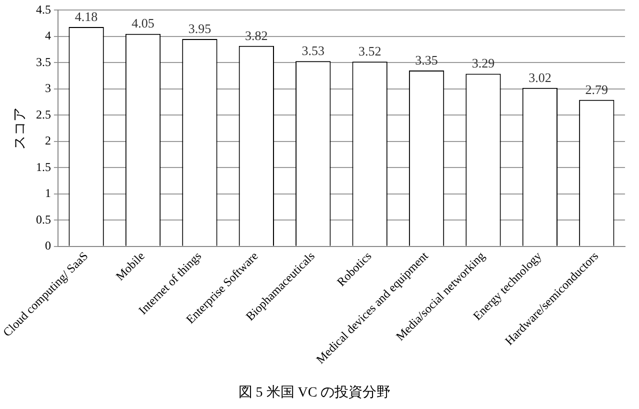 The width and height of the screenshot is (639, 409). What do you see at coordinates (43, 219) in the screenshot?
I see `y-tick-label: 0.5` at bounding box center [43, 219].